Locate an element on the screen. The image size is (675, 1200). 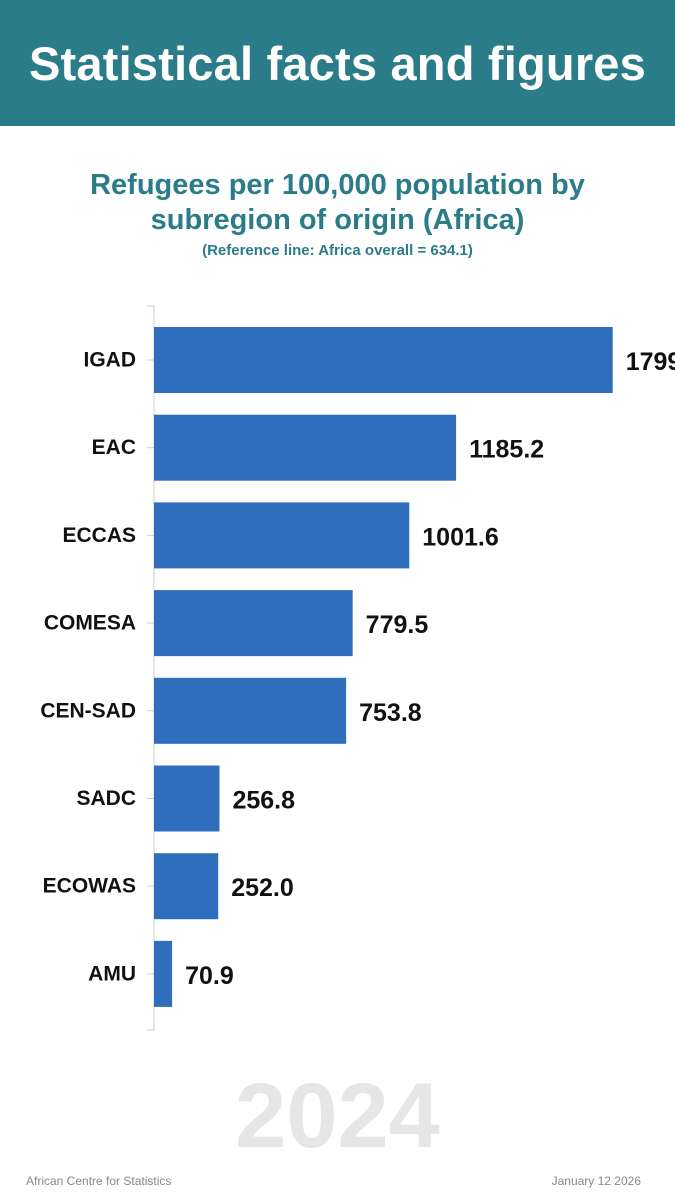
header-banner: Statistical facts and figures is located at coordinates (337, 63).